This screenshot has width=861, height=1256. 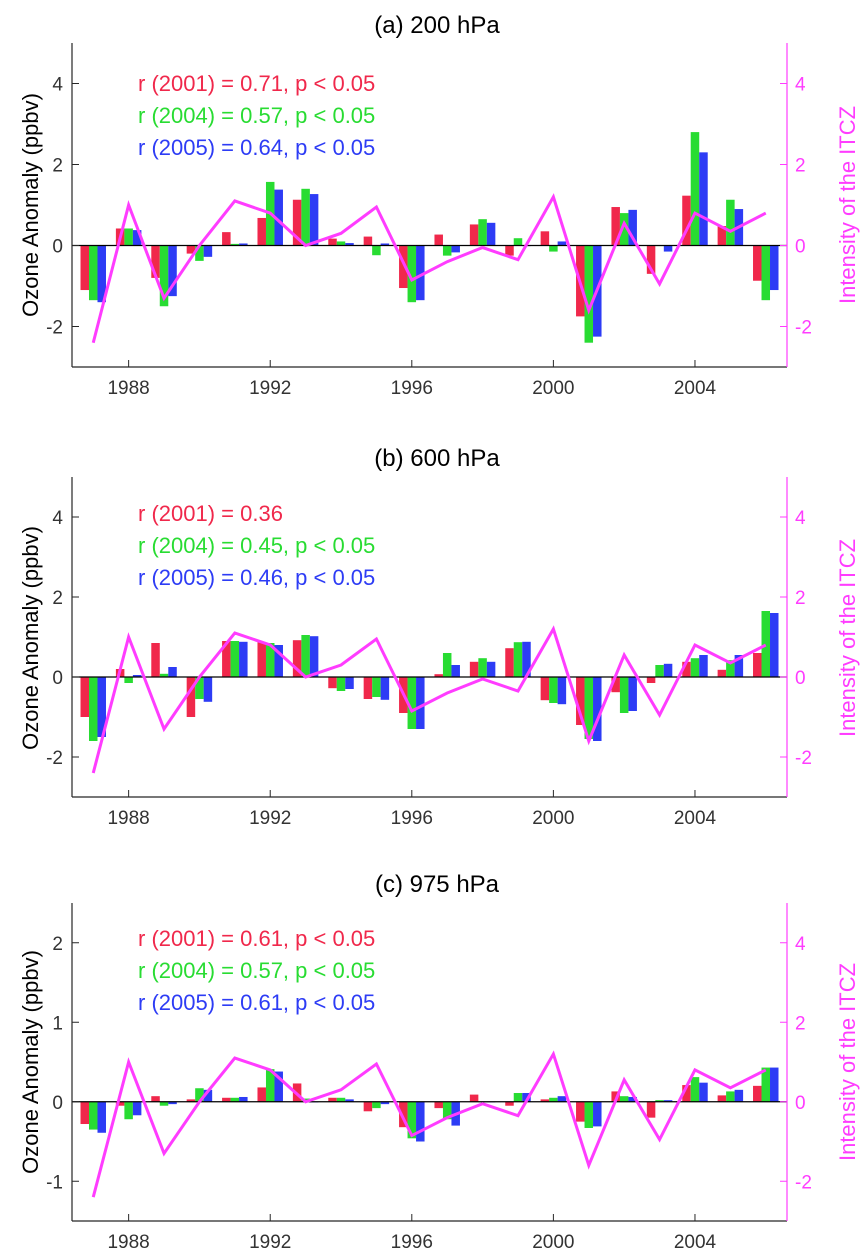 I want to click on bar-2001-2005, so click(x=722, y=1098).